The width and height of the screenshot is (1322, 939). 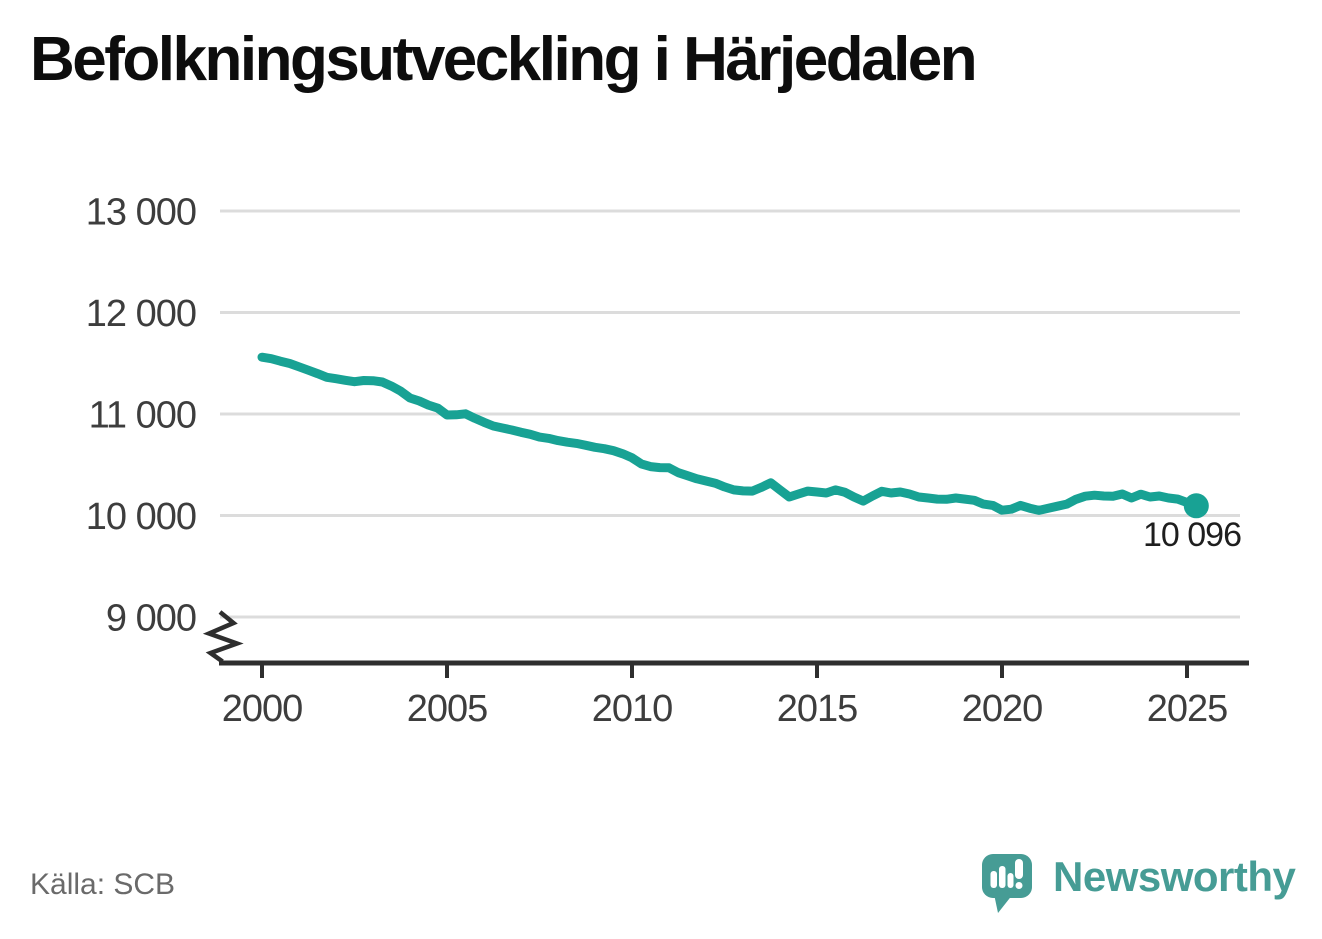 I want to click on x-tick-label: 2010, so click(x=632, y=709).